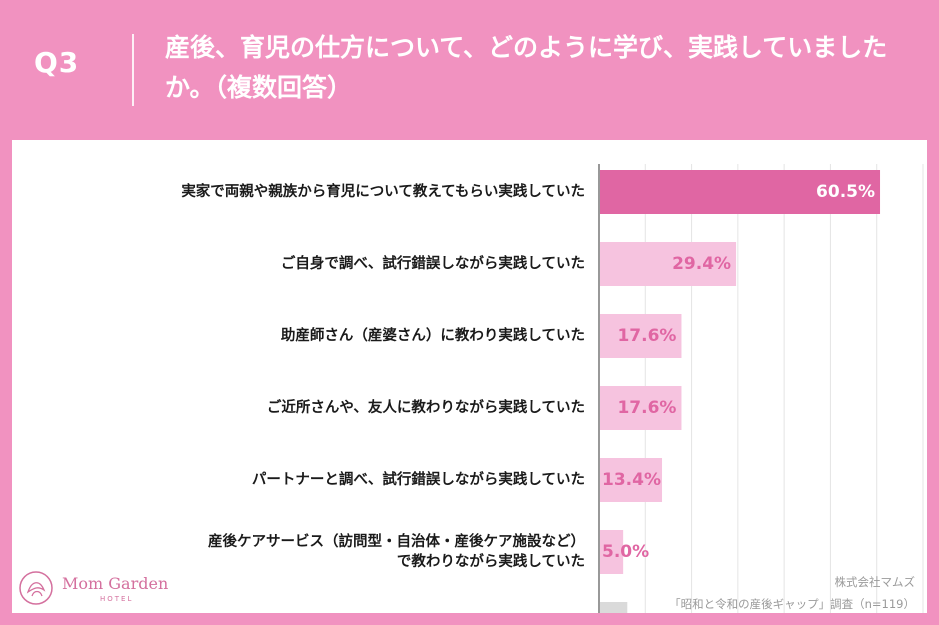  I want to click on credit: 株式会社マムズ 「昭和と令和の産後ギャップ」調査（n=119）, so click(792, 593).